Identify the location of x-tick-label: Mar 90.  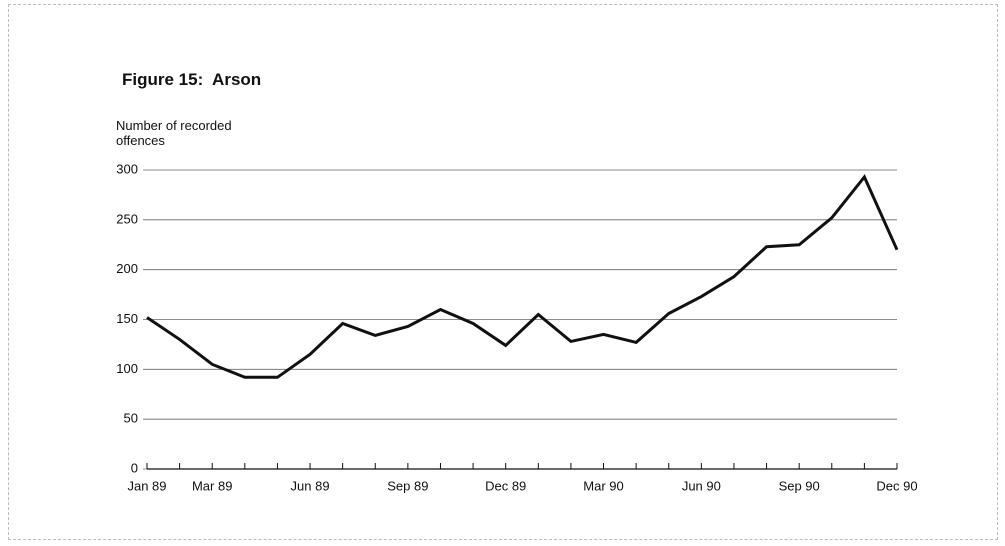
(603, 485).